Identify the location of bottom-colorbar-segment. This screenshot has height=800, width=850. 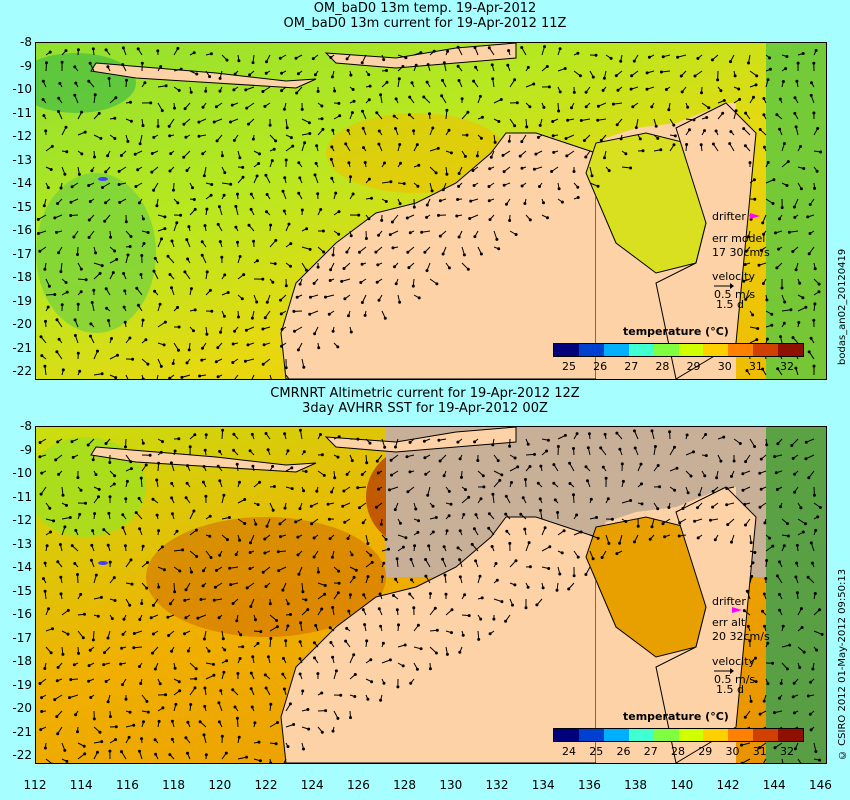
(791, 735).